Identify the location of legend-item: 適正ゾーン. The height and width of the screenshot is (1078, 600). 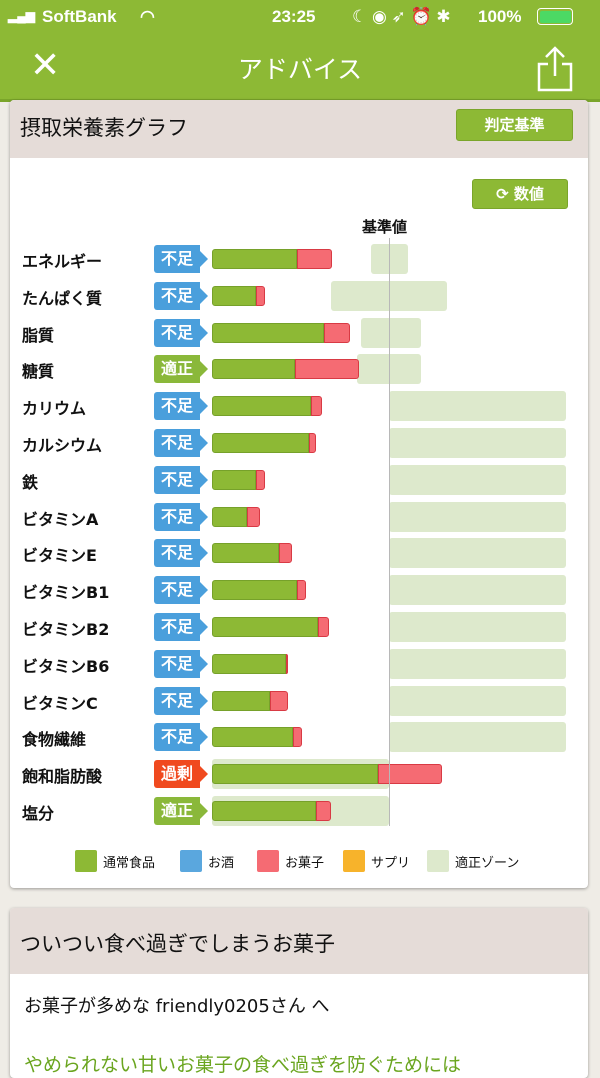
(473, 861).